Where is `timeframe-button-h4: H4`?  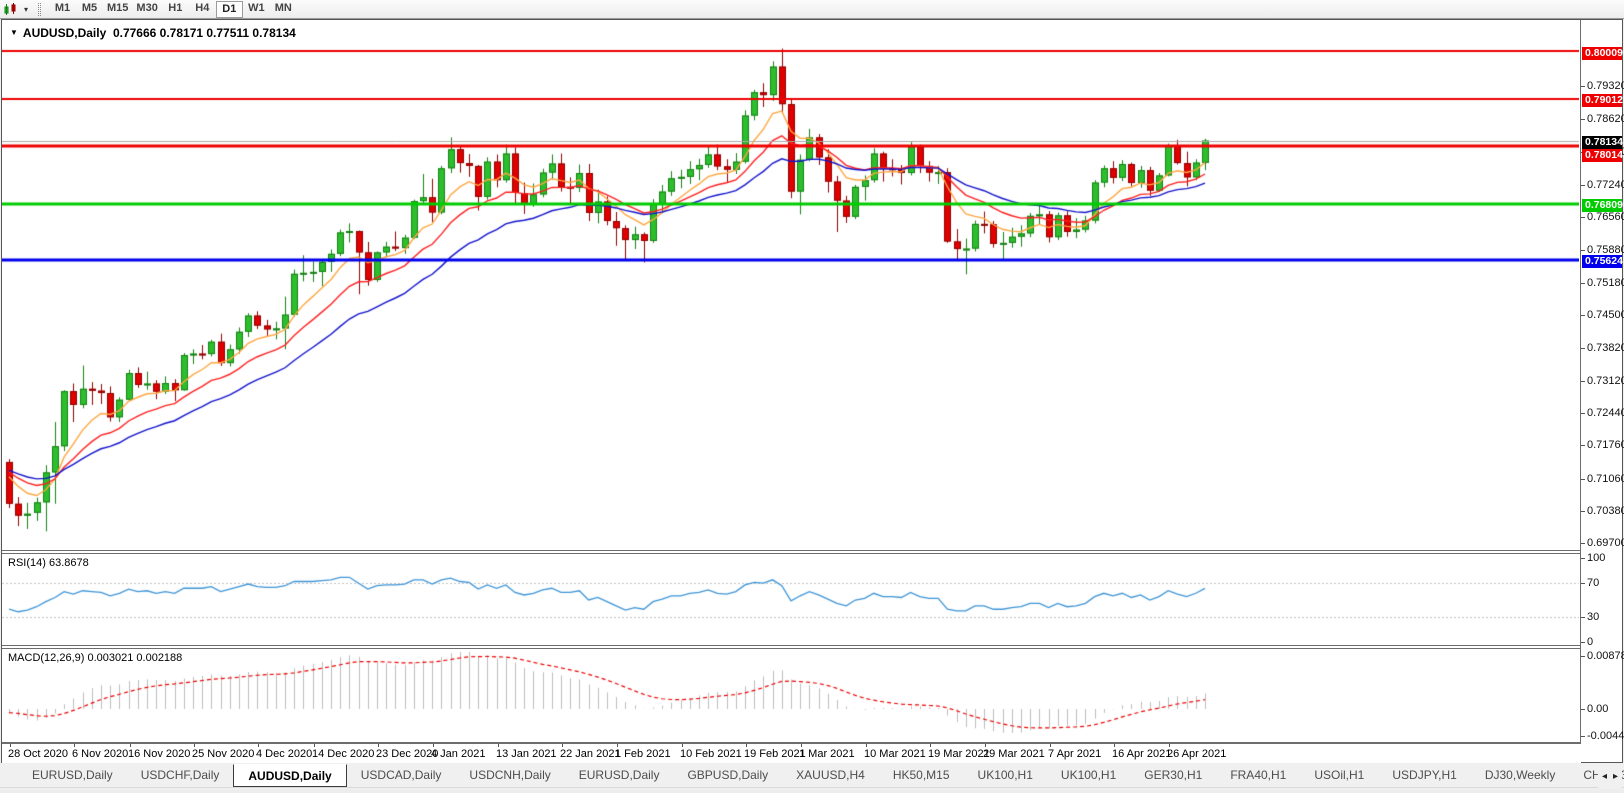 timeframe-button-h4: H4 is located at coordinates (202, 7).